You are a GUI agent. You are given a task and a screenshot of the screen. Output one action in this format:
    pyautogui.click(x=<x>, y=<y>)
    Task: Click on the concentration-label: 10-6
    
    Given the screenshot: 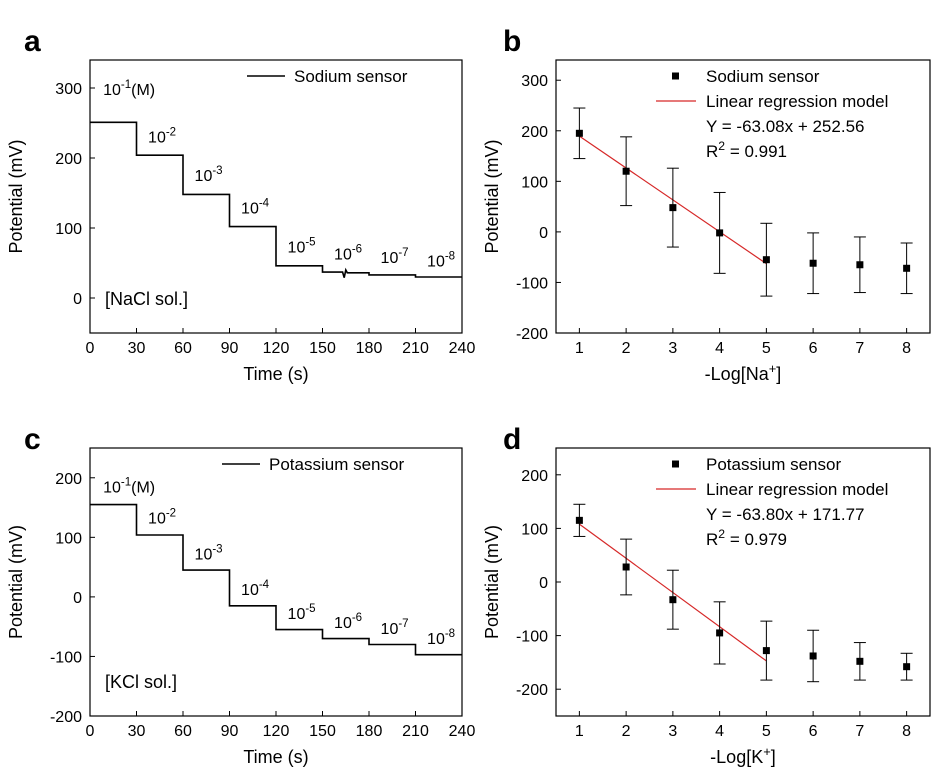 What is the action you would take?
    pyautogui.click(x=348, y=622)
    